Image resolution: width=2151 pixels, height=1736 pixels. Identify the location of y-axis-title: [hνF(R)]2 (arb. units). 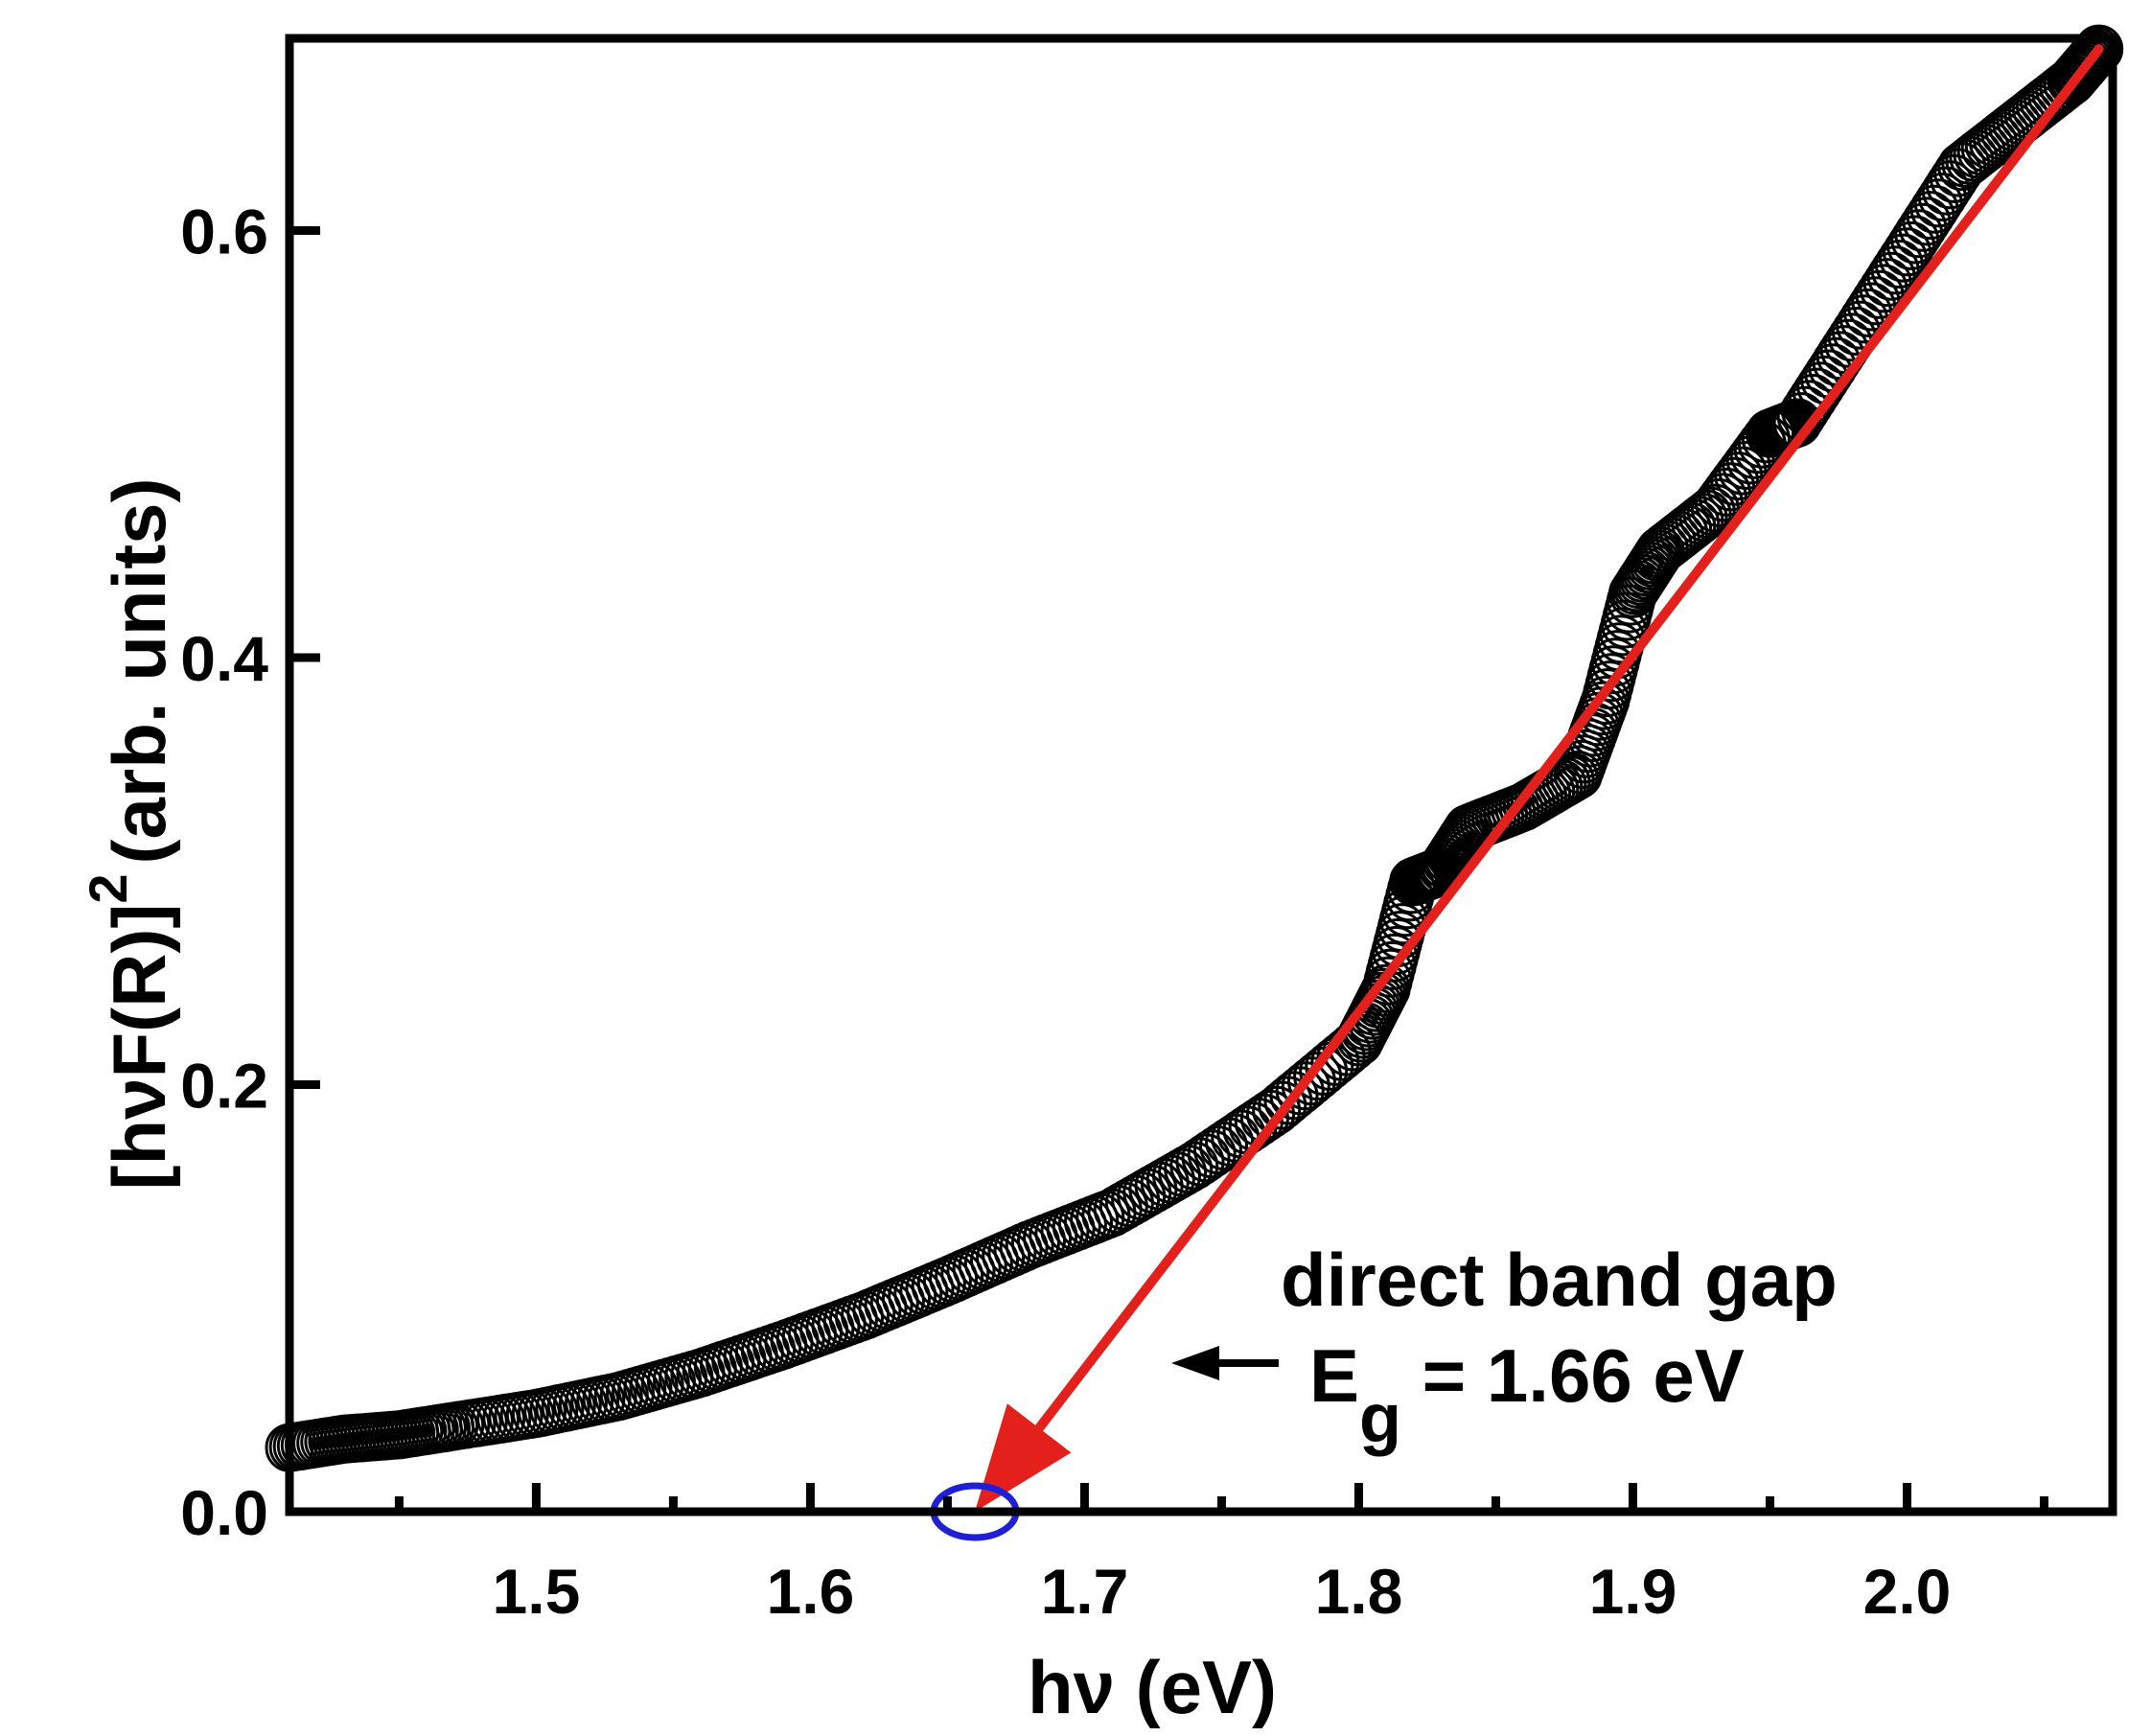
(129, 834).